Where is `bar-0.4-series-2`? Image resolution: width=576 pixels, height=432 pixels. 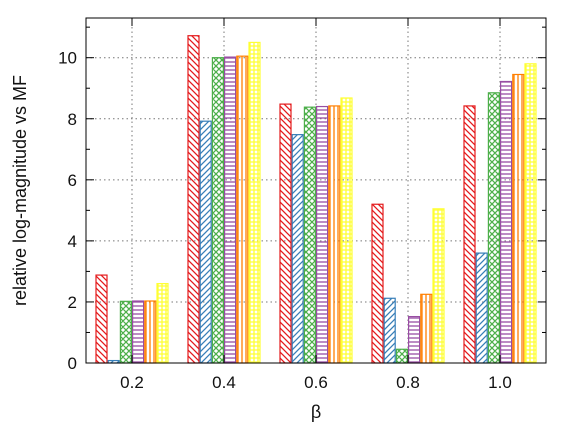 bar-0.4-series-2 is located at coordinates (205, 242).